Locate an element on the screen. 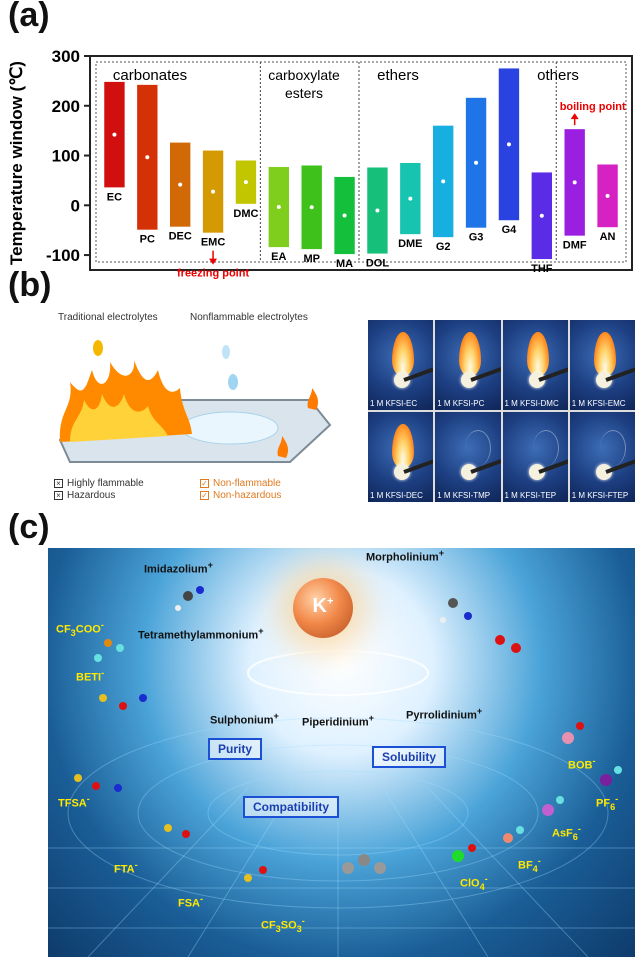  legend-non-flammable-text: Non-flammable is located at coordinates (247, 483).